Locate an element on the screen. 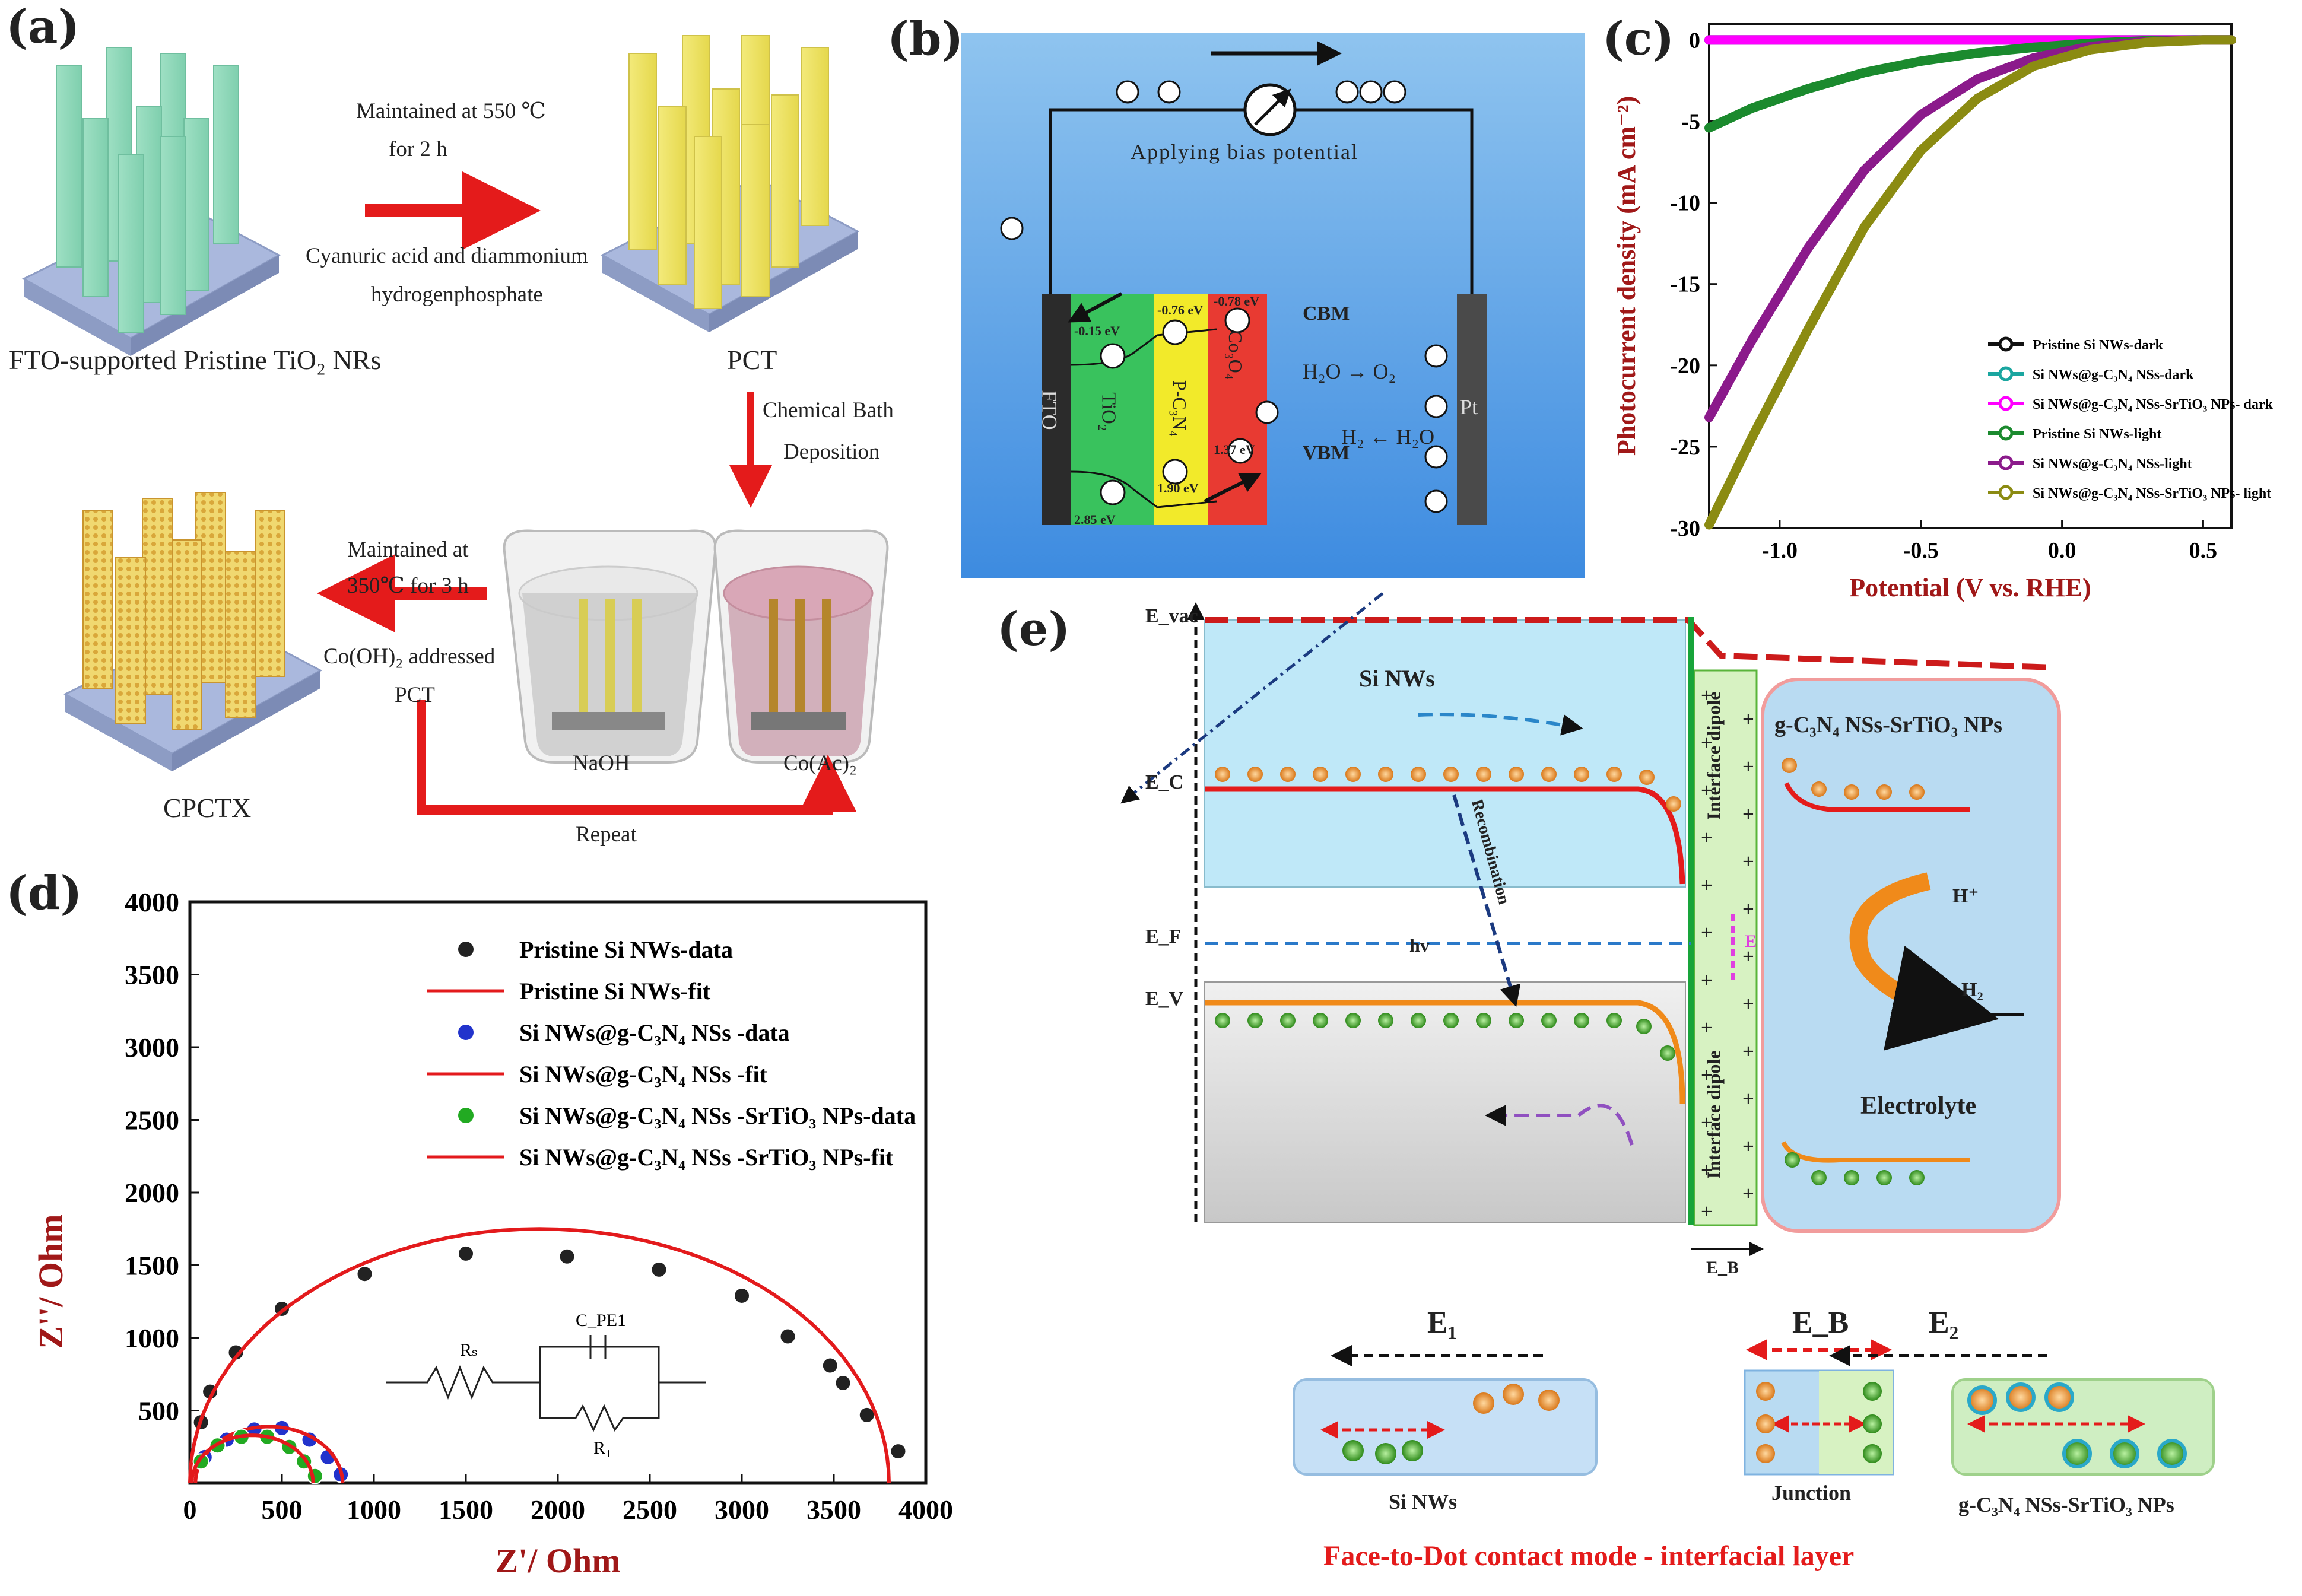 The image size is (2302, 1596). repeat-loop is located at coordinates (636, 758).